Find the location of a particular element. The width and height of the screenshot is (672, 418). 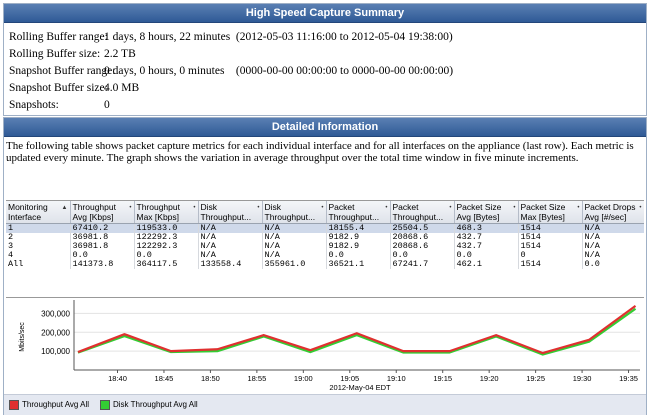

legend-item-disk-throughput: Disk Throughput Avg All is located at coordinates (149, 405).